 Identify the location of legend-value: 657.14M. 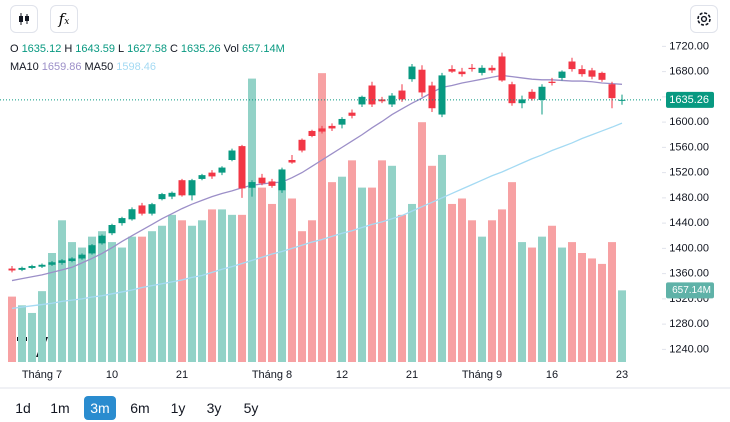
(263, 49).